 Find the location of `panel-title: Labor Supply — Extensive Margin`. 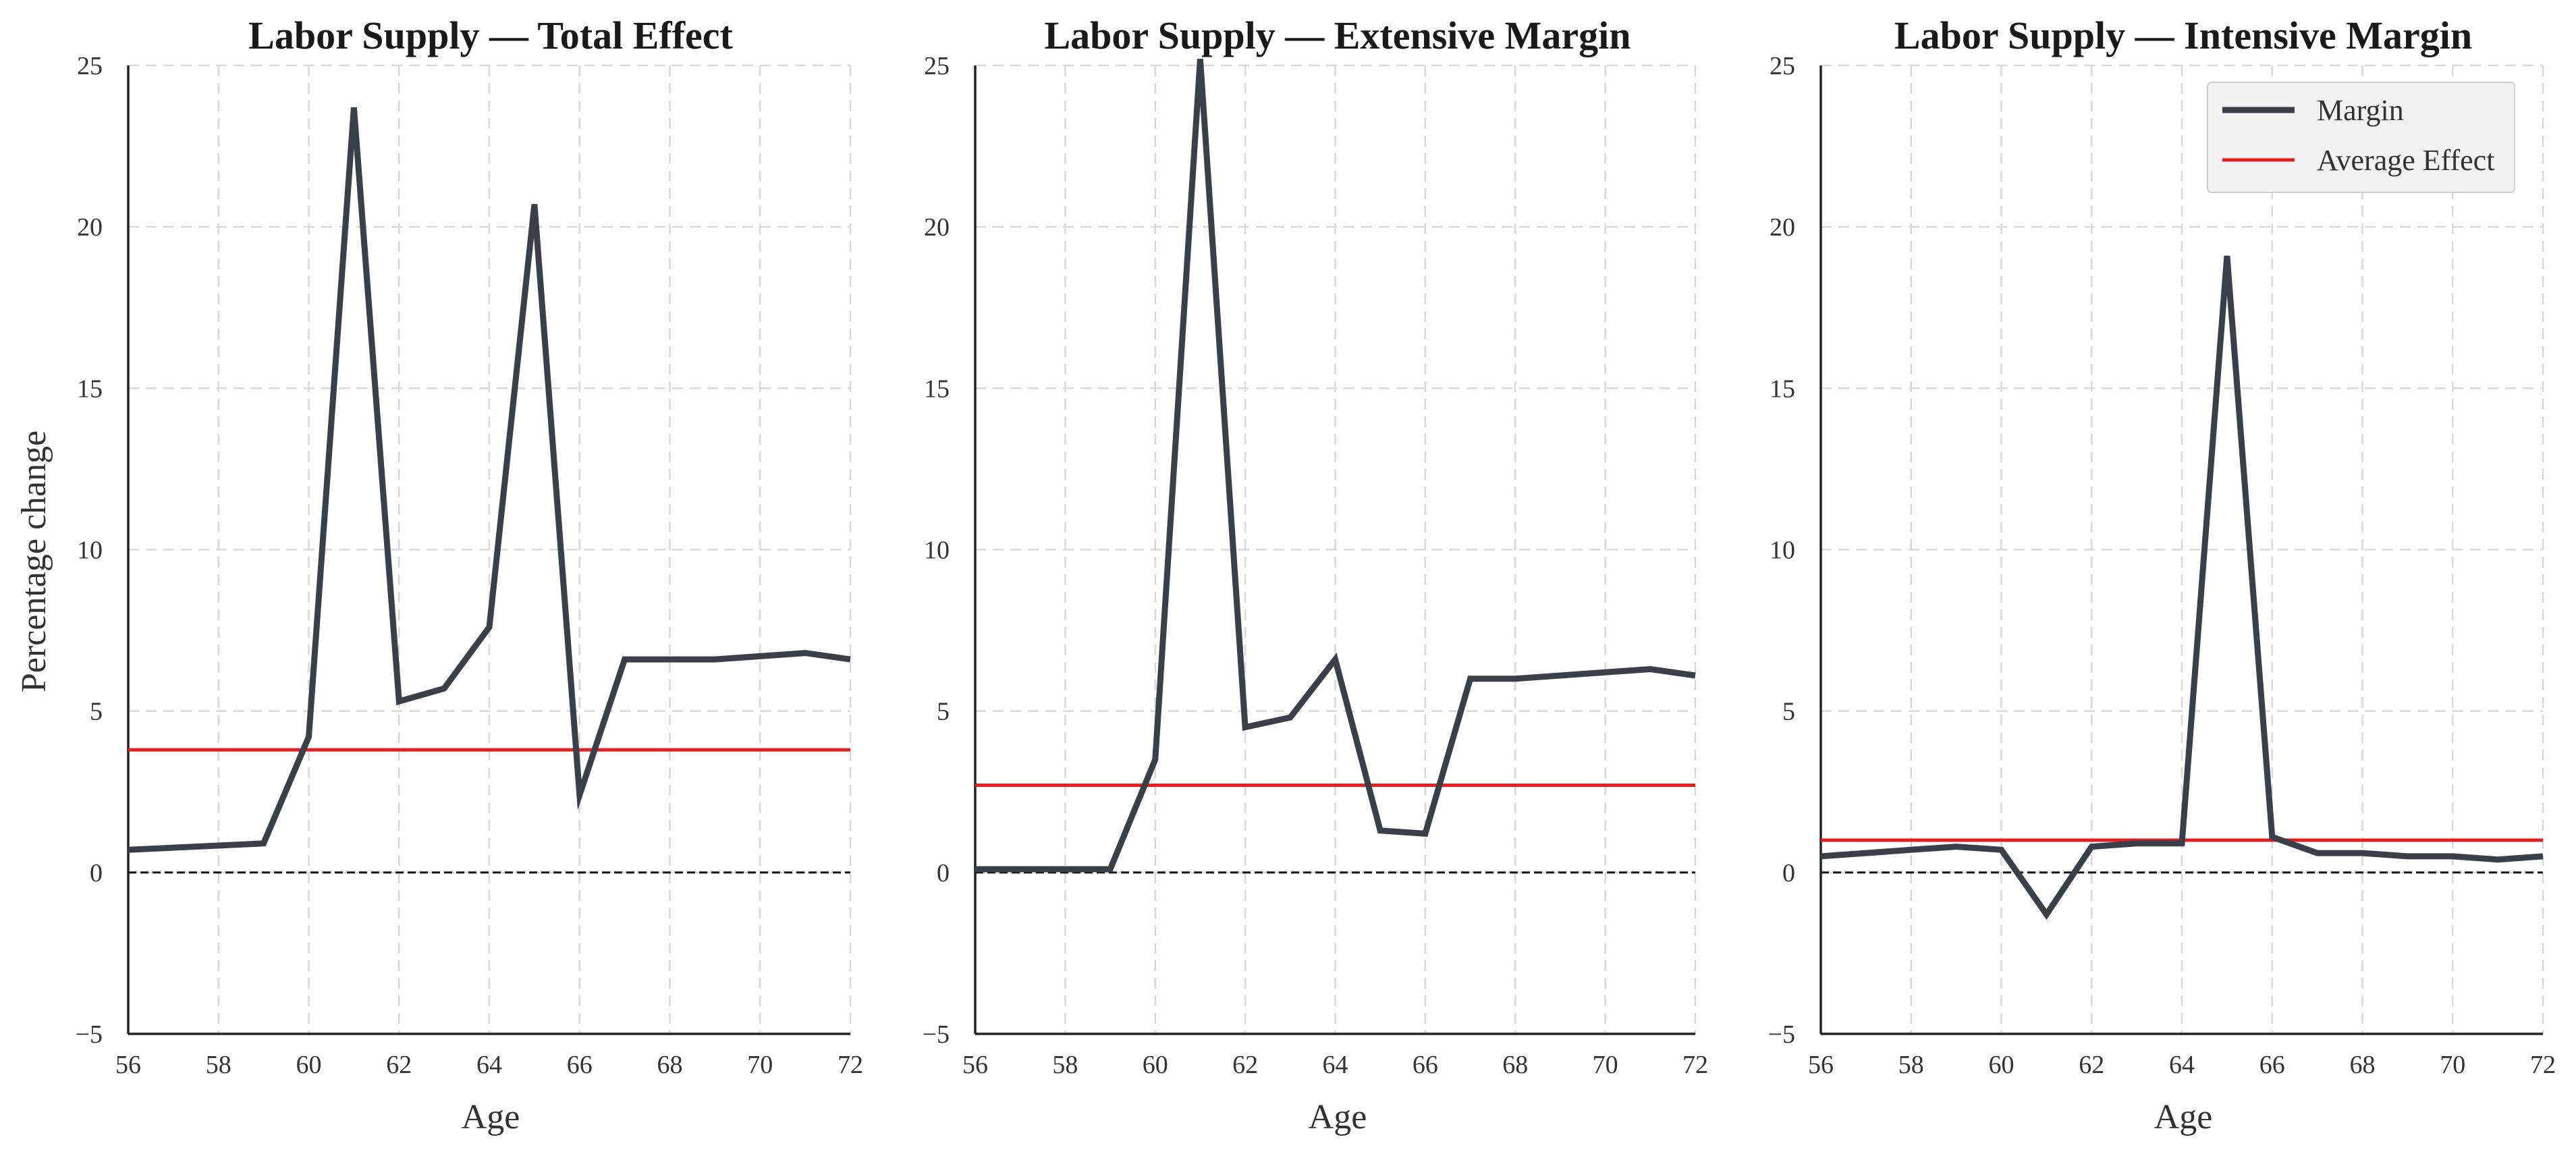

panel-title: Labor Supply — Extensive Margin is located at coordinates (1337, 35).